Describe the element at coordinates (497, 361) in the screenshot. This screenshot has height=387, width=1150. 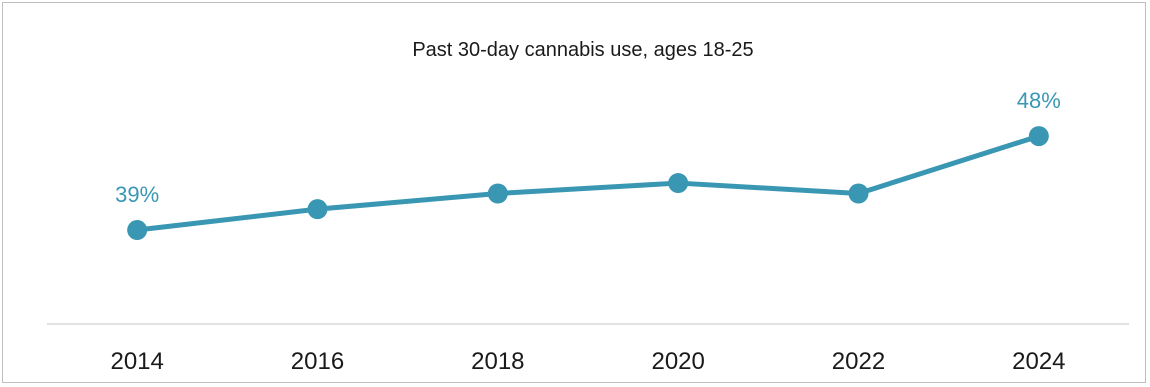
I see `x-tick-label: 2018` at that location.